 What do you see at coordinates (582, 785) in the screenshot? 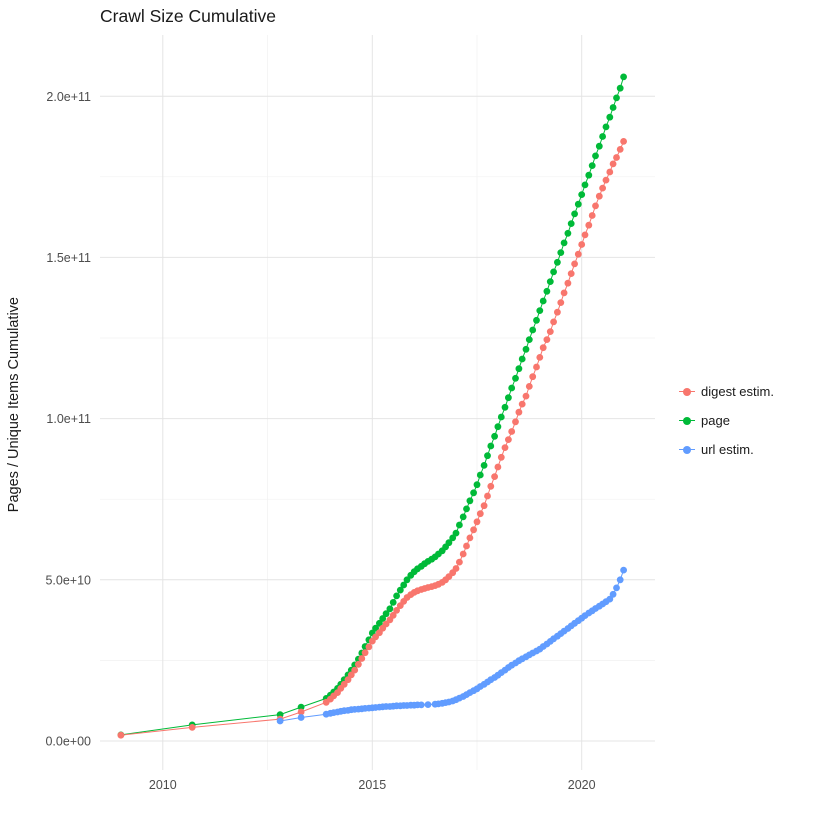
I see `x-tick-label: 2020` at bounding box center [582, 785].